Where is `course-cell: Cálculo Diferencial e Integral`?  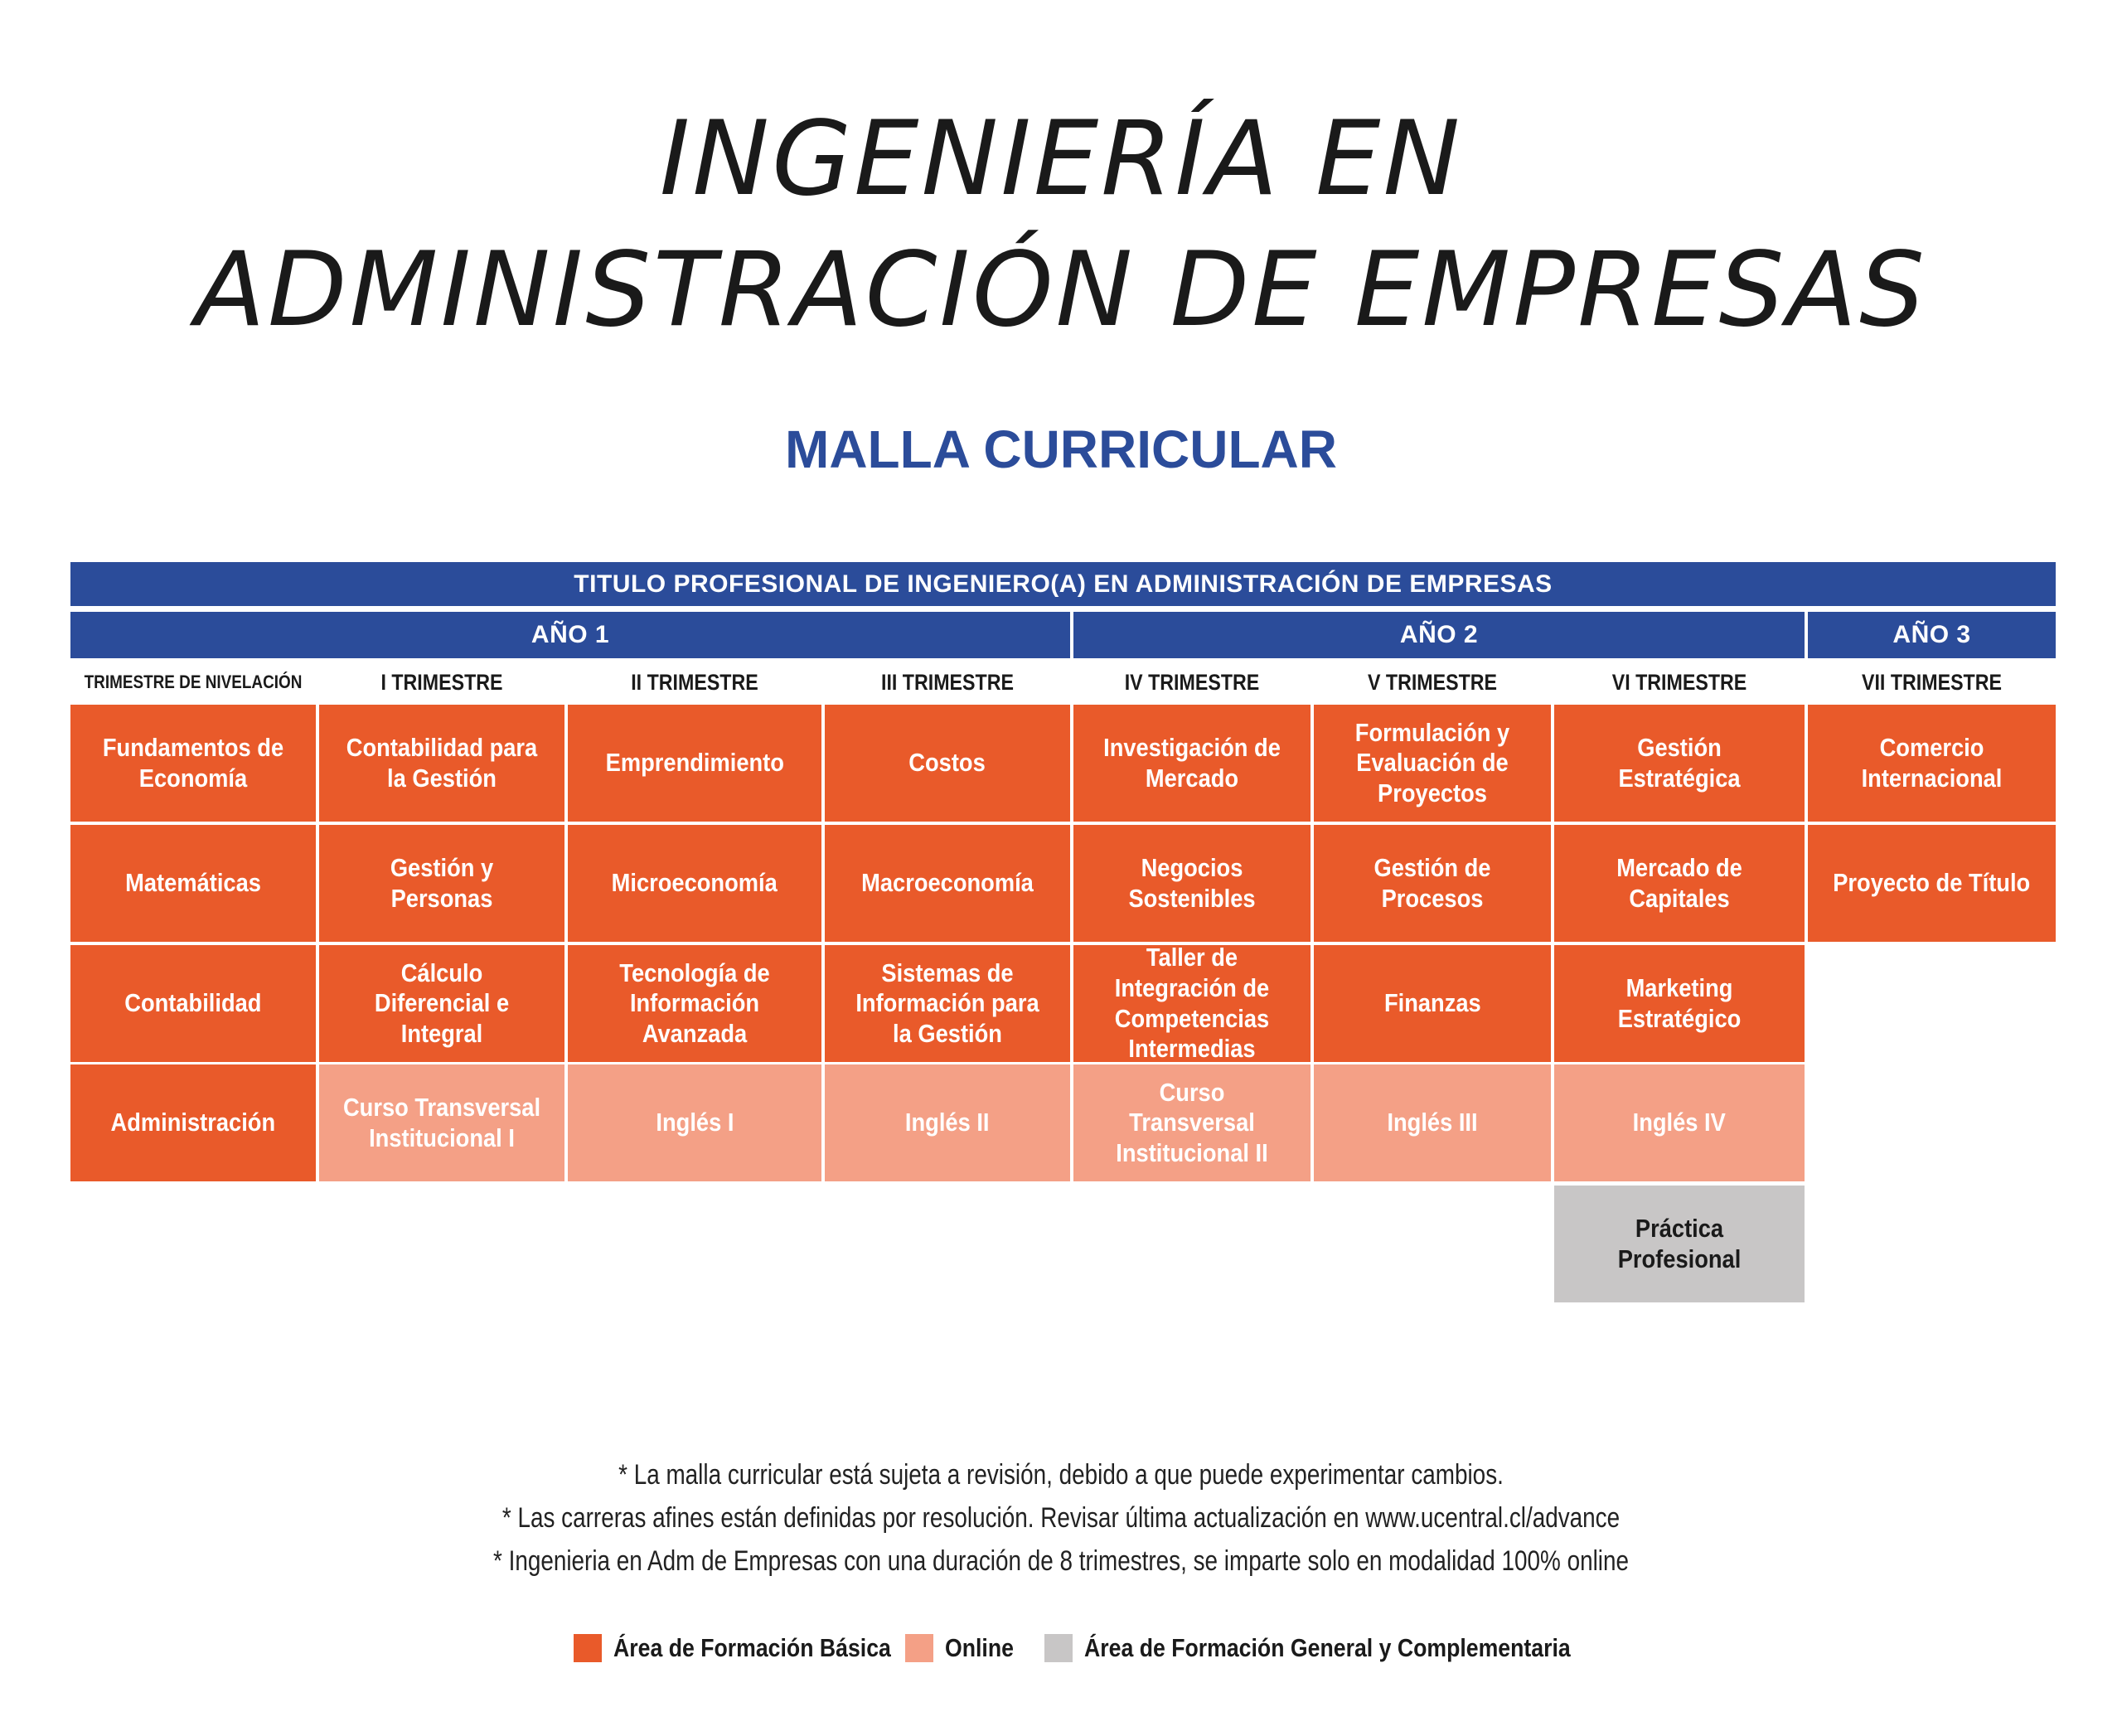
course-cell: Cálculo Diferencial e Integral is located at coordinates (441, 1003).